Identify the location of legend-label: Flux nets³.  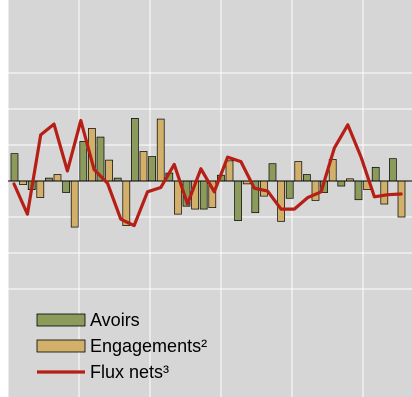
(129, 372).